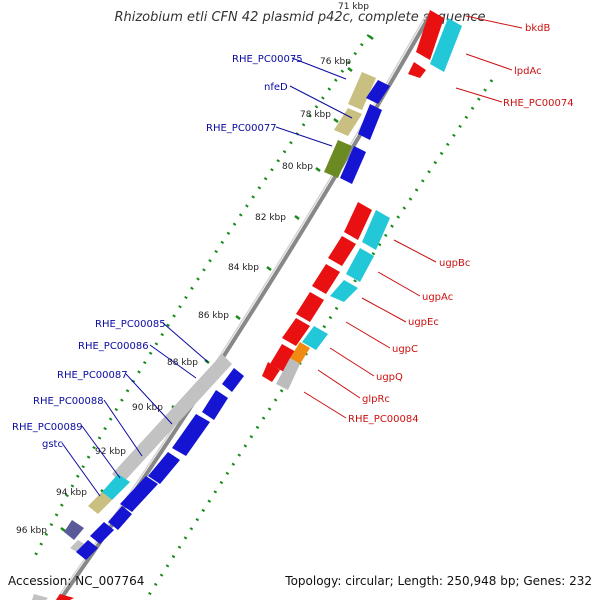 This screenshot has height=600, width=600. I want to click on label-gstc: gstc, so click(52, 444).